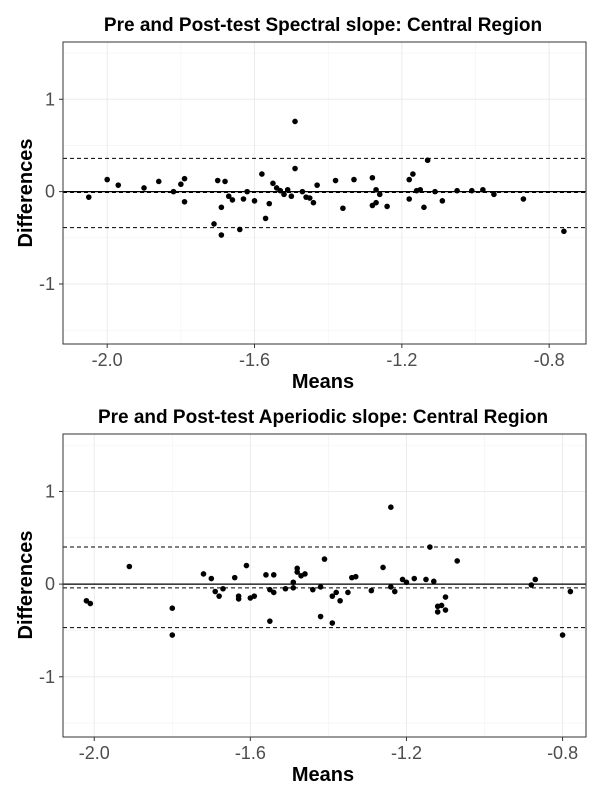 The width and height of the screenshot is (600, 800). What do you see at coordinates (50, 192) in the screenshot?
I see `y-tick-label: 0` at bounding box center [50, 192].